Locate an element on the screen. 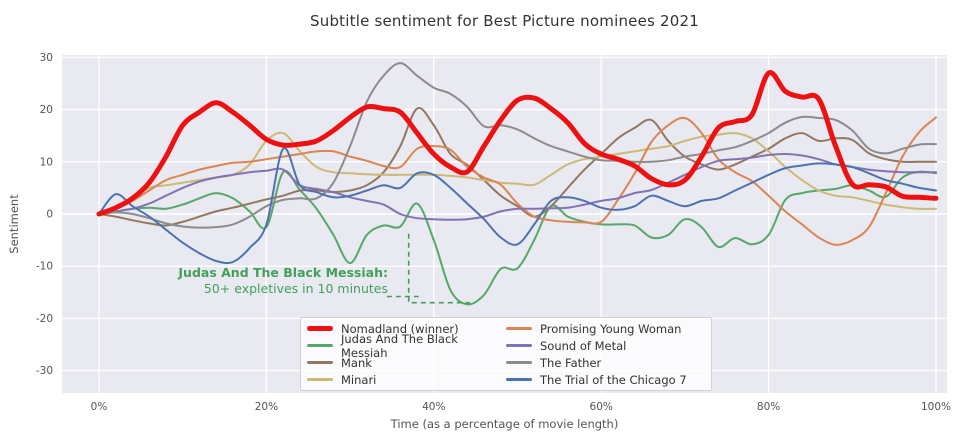 This screenshot has height=444, width=961. legend-label: Promising Young Woman is located at coordinates (611, 328).